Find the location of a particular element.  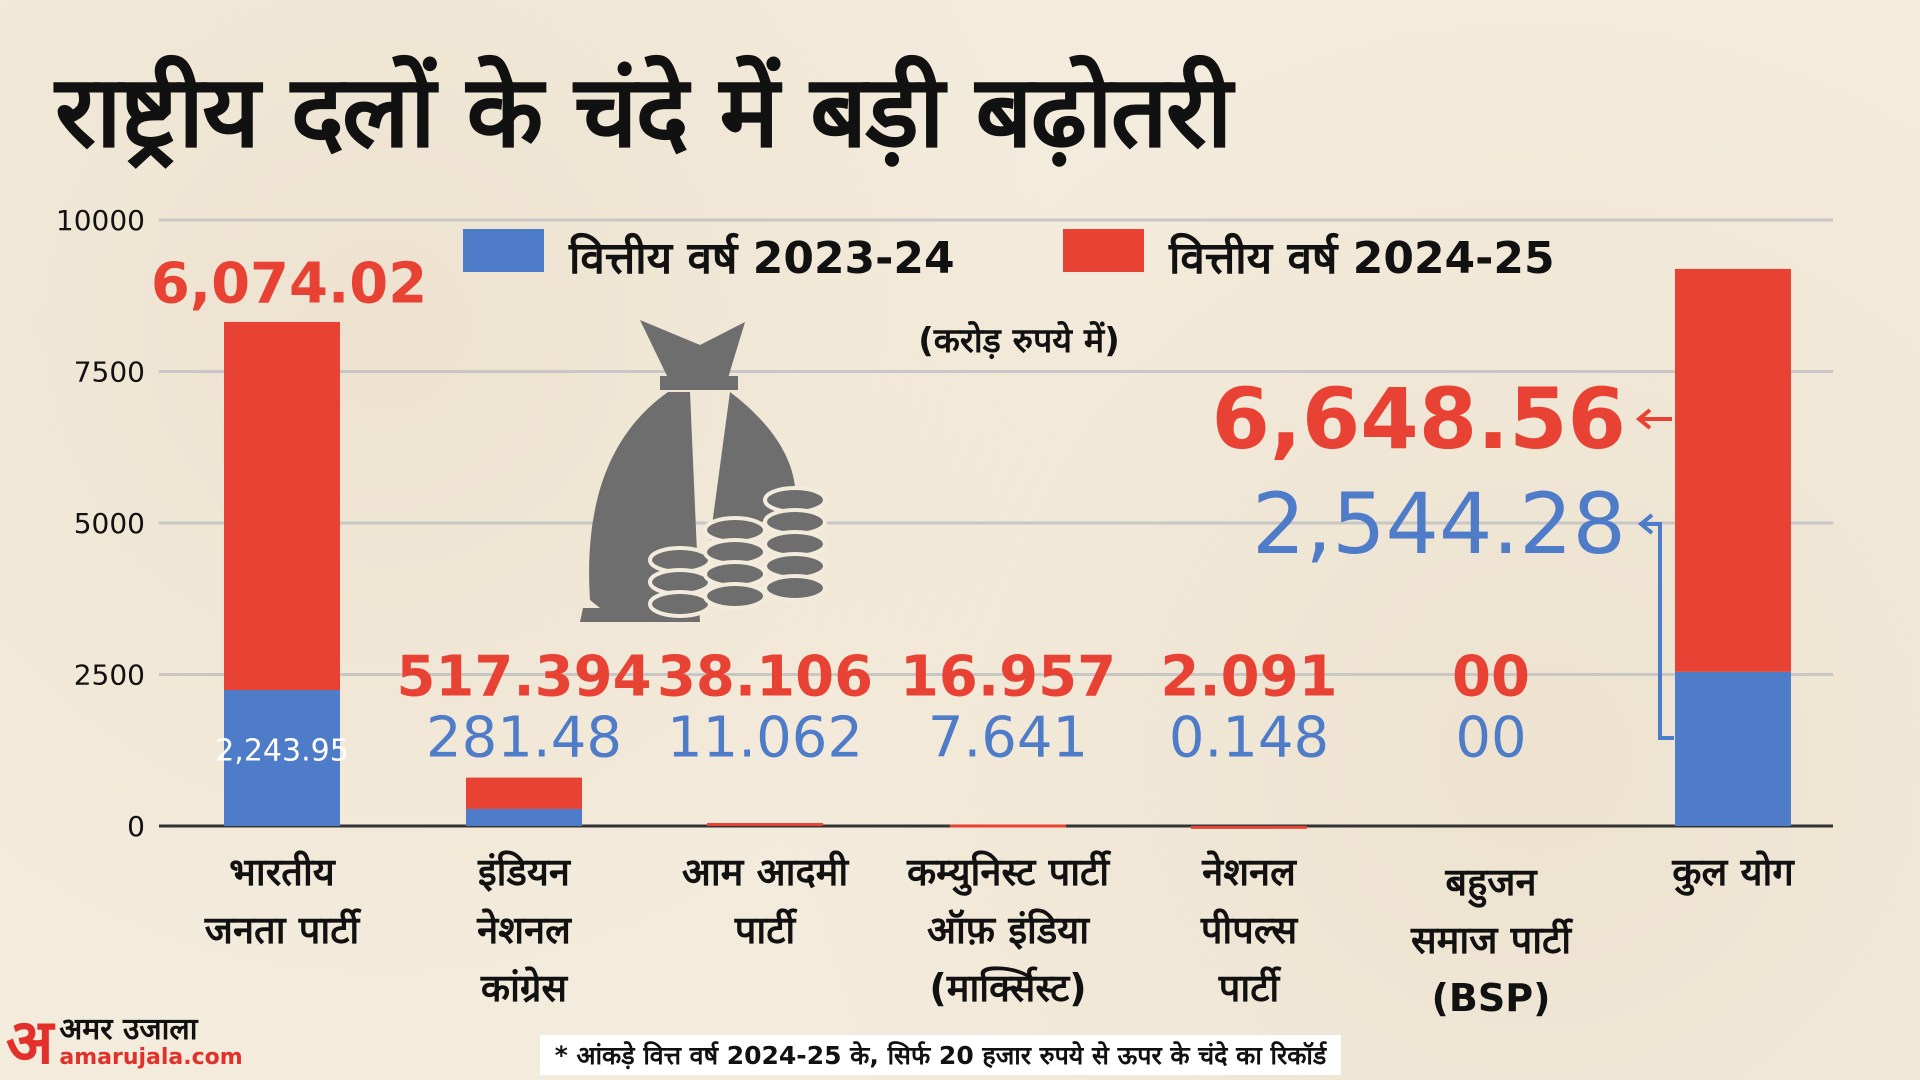

category-label-line: ऑफ़ इंडिया is located at coordinates (1008, 930).